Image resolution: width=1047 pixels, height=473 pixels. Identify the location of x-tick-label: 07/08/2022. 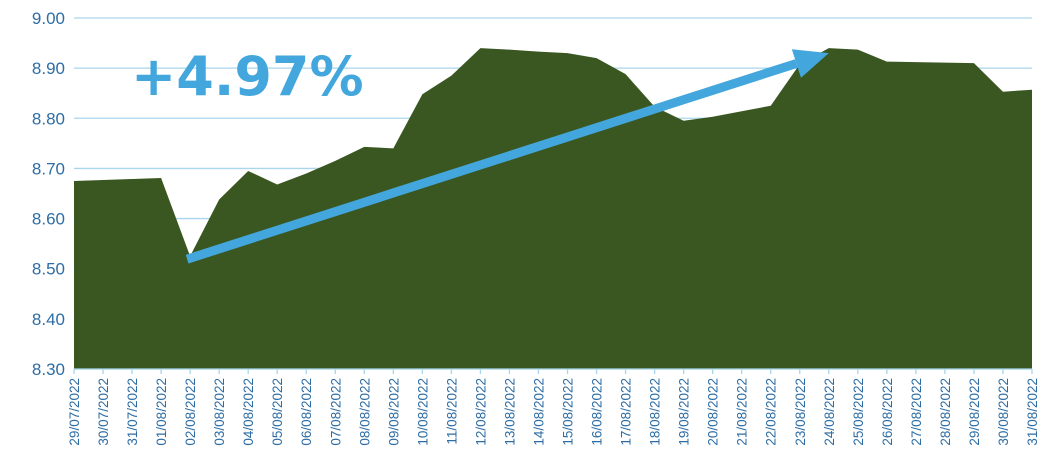
(335, 412).